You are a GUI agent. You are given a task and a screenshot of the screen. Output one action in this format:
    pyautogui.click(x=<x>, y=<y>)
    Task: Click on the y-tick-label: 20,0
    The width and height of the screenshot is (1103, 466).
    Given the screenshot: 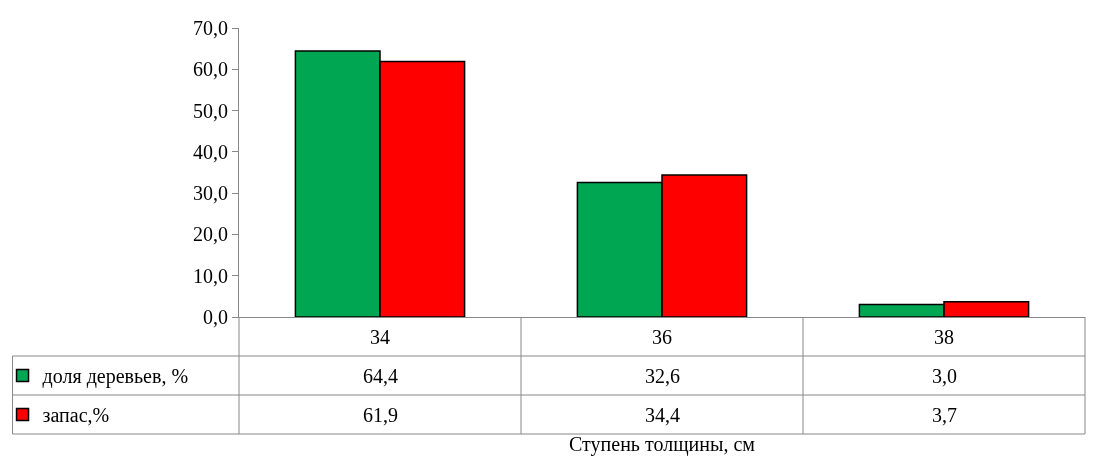 What is the action you would take?
    pyautogui.click(x=210, y=234)
    